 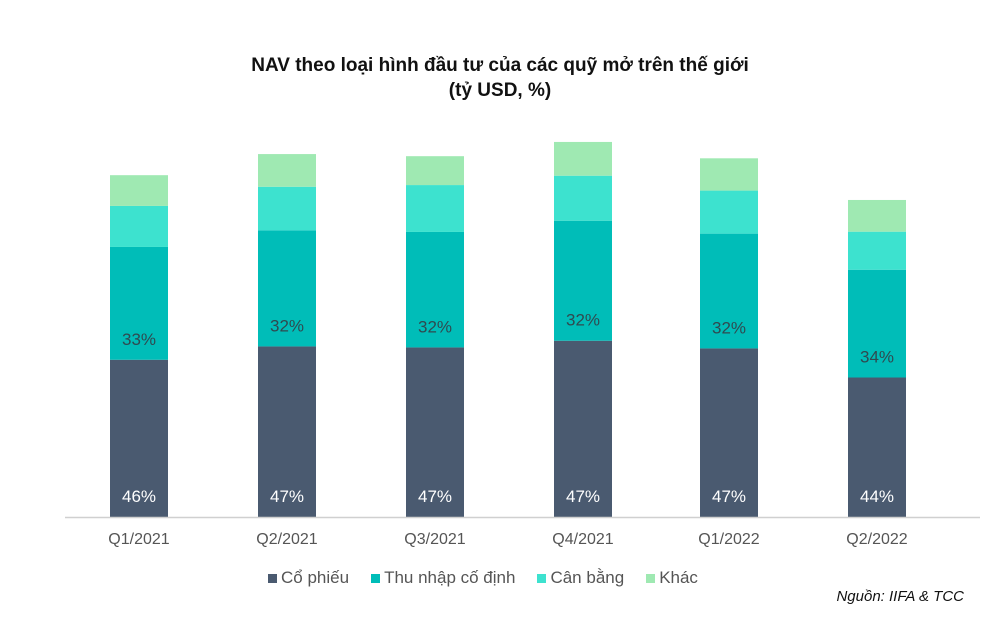 What do you see at coordinates (139, 339) in the screenshot?
I see `data-label: 33%` at bounding box center [139, 339].